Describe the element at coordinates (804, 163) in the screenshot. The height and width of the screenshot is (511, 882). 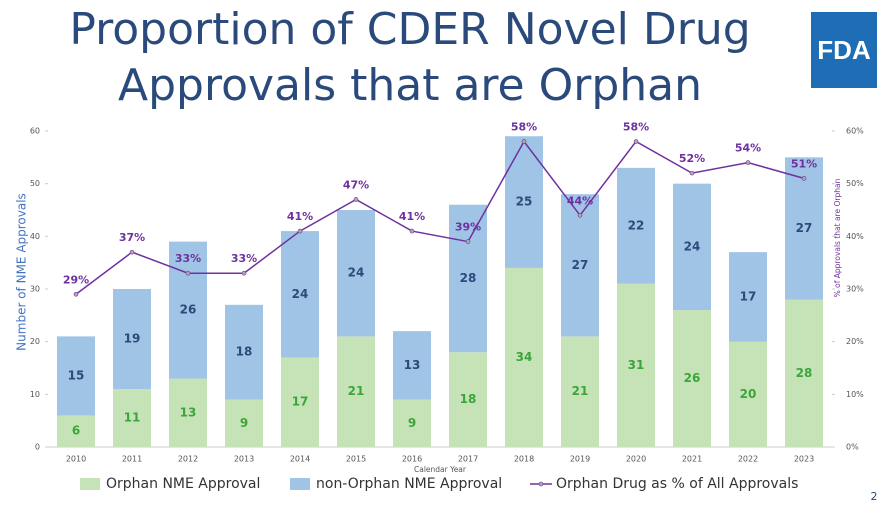
I see `line-value-label: 51%` at that location.